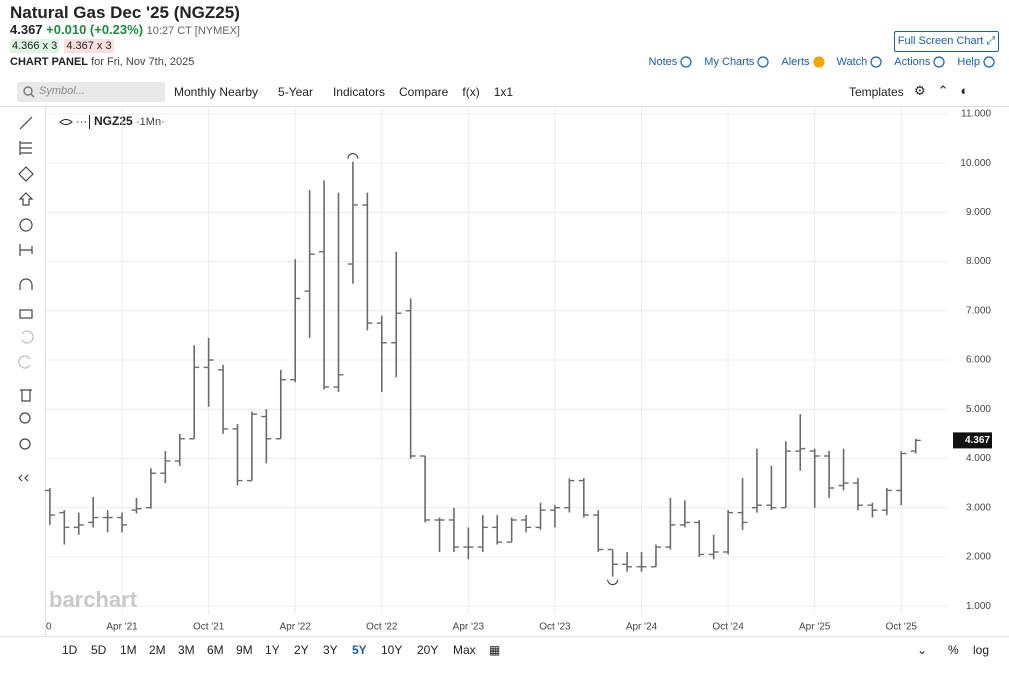  I want to click on range-button: 9M, so click(244, 650).